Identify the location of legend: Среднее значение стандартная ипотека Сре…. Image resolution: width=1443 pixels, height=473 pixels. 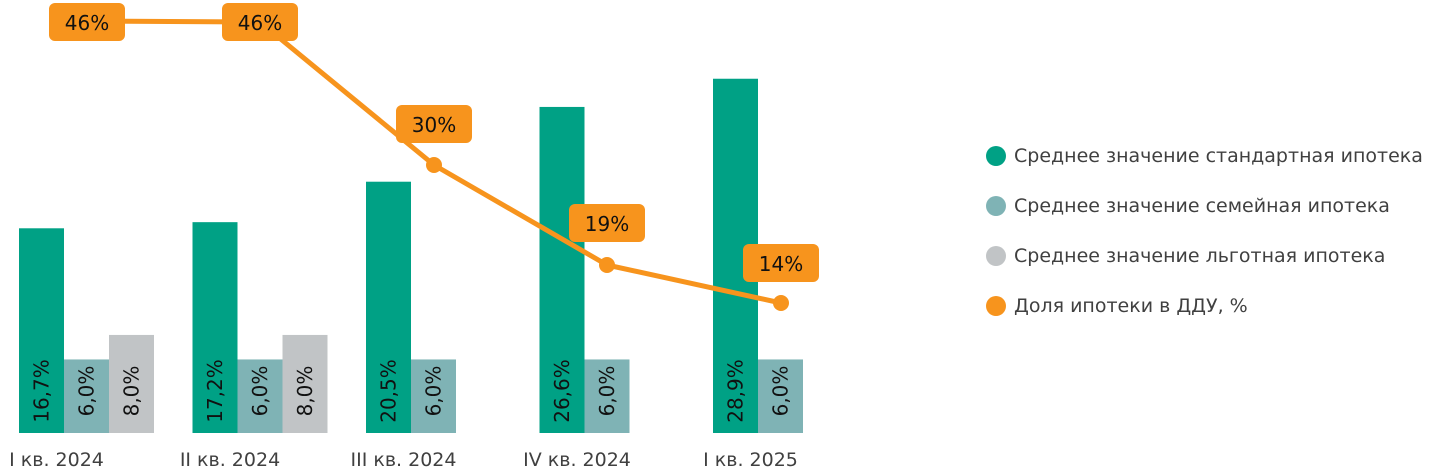
(1204, 244).